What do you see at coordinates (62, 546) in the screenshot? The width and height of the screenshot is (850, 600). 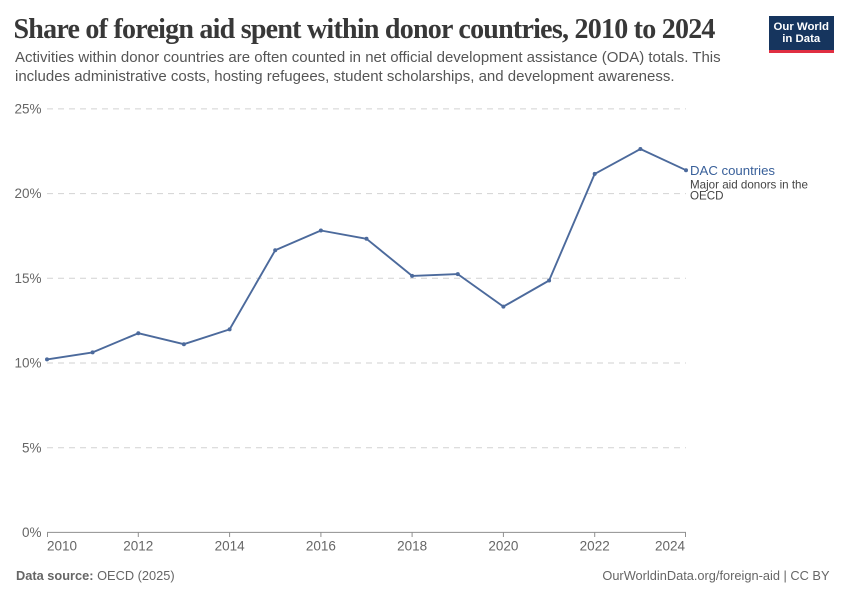 I see `svg-text: 2010` at bounding box center [62, 546].